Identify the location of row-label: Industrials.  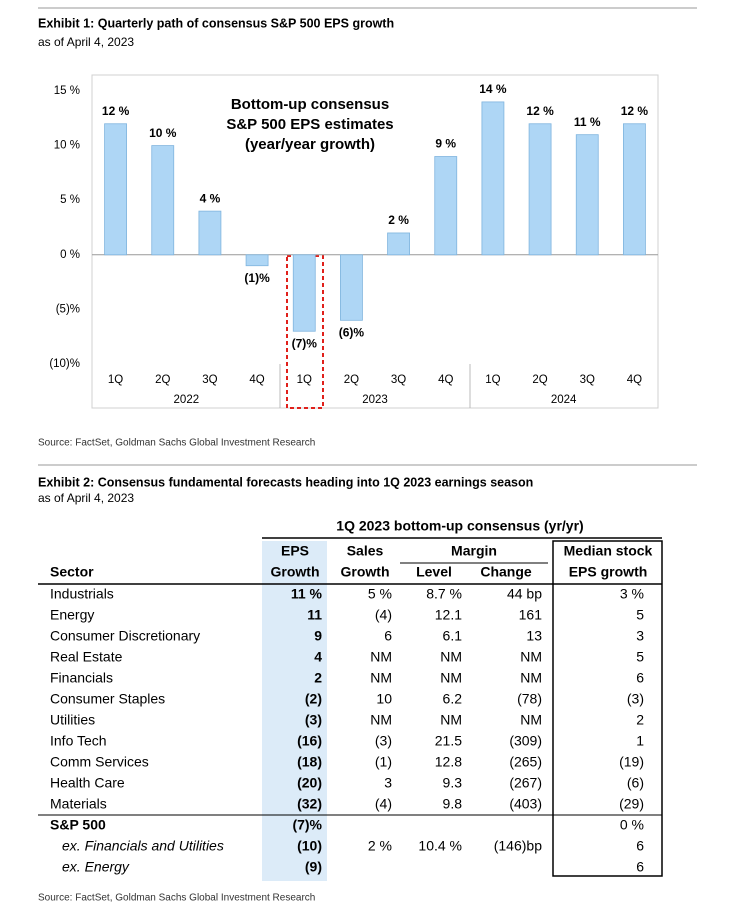
(82, 594).